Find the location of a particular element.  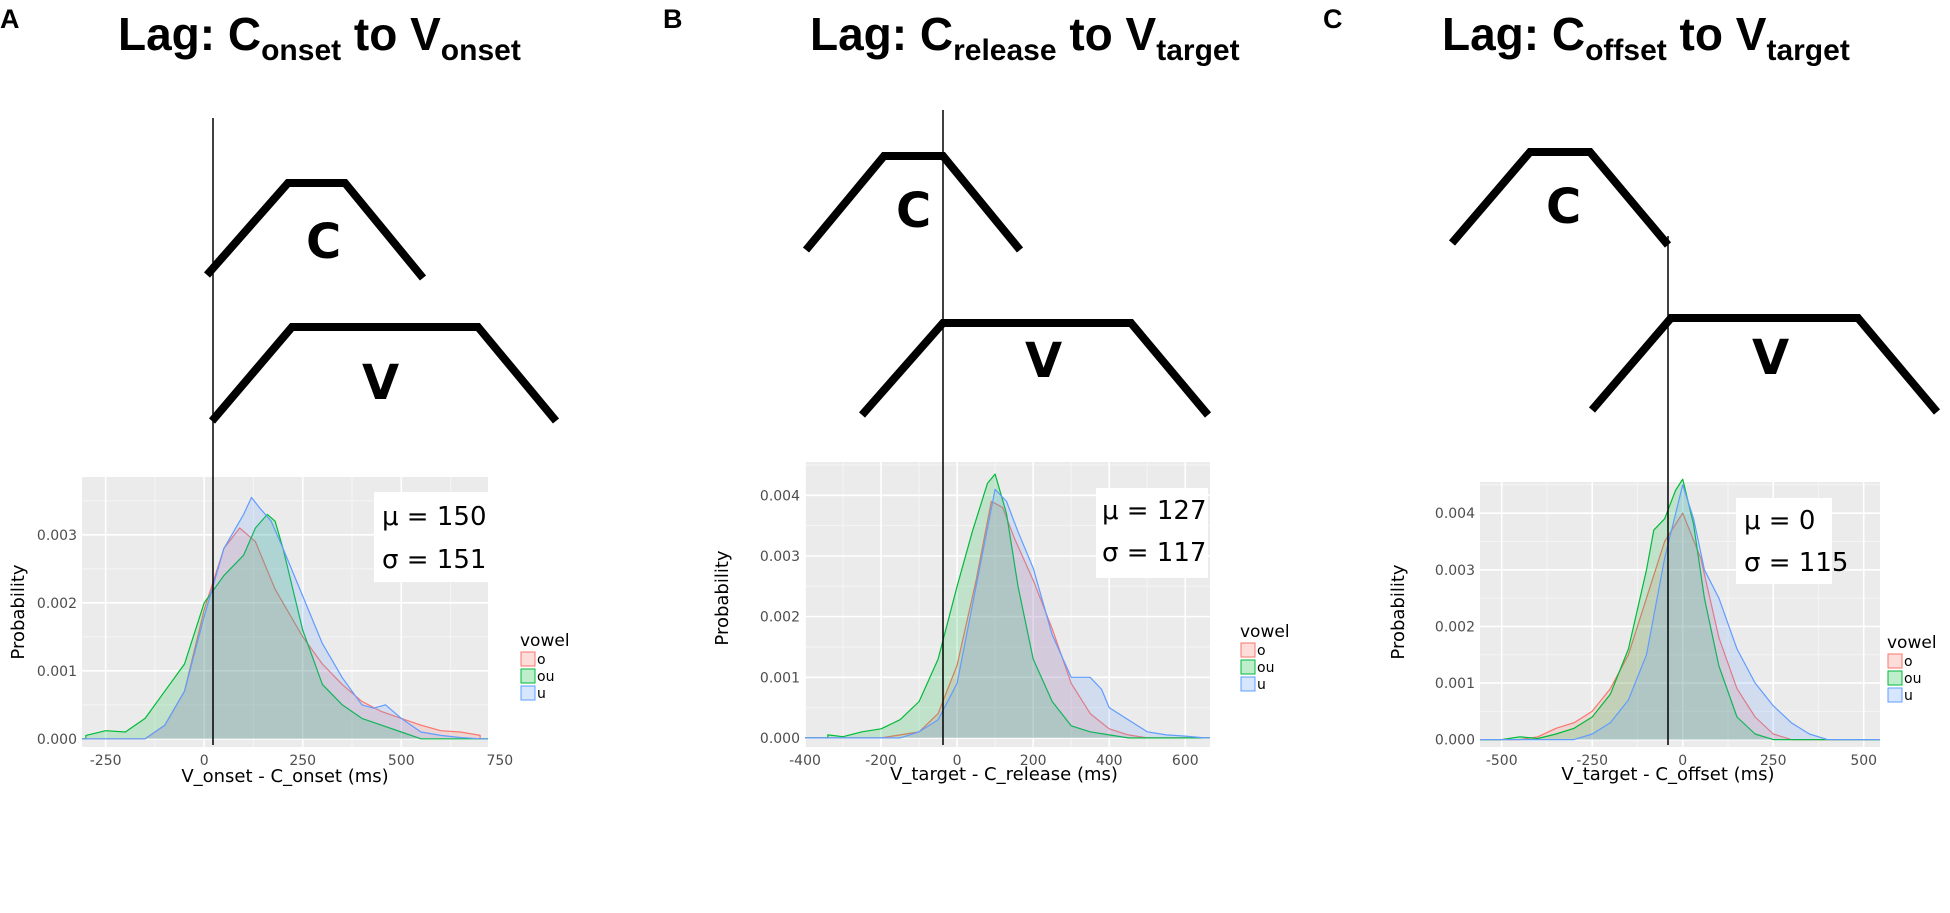

panel-b-y-tick-label: 0.000 is located at coordinates (780, 739).